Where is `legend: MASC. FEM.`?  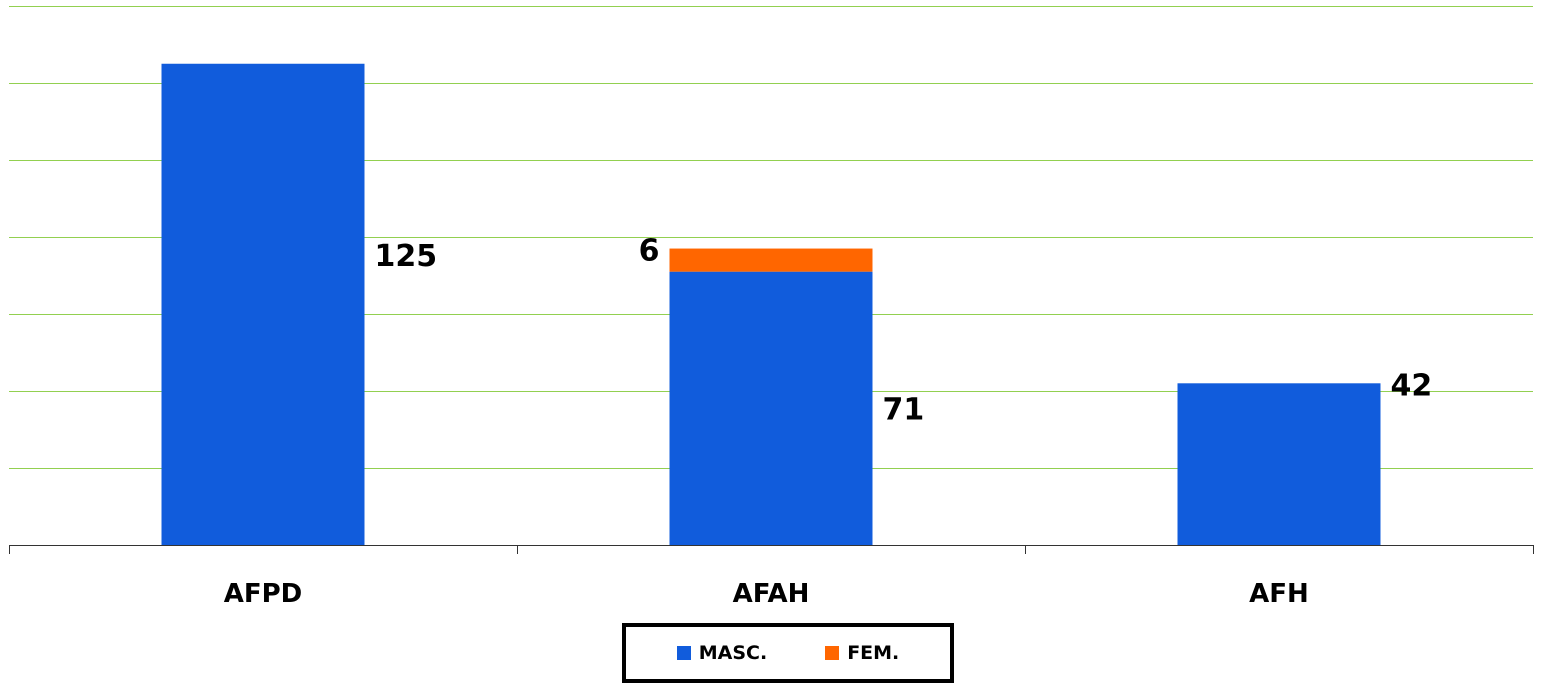
legend: MASC. FEM. is located at coordinates (788, 653).